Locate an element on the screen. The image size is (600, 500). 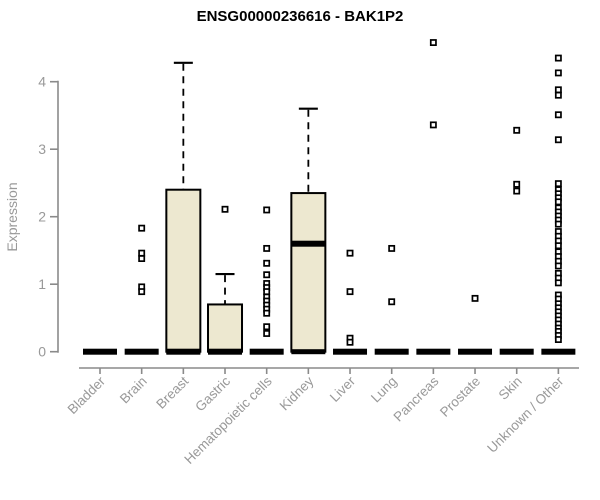
y-tick-label: 2 is located at coordinates (42, 217).